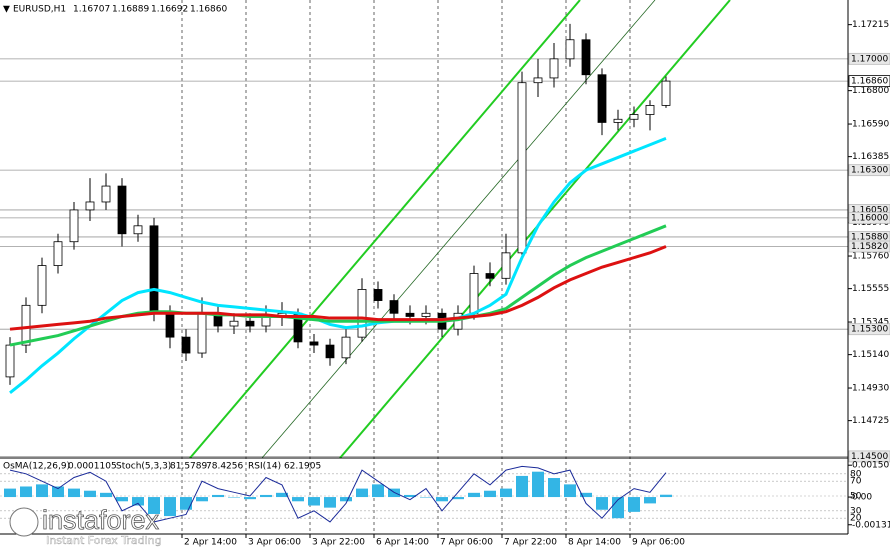 This screenshot has height=549, width=890. Describe the element at coordinates (870, 421) in the screenshot. I see `y-tick-label: 1.14725` at that location.